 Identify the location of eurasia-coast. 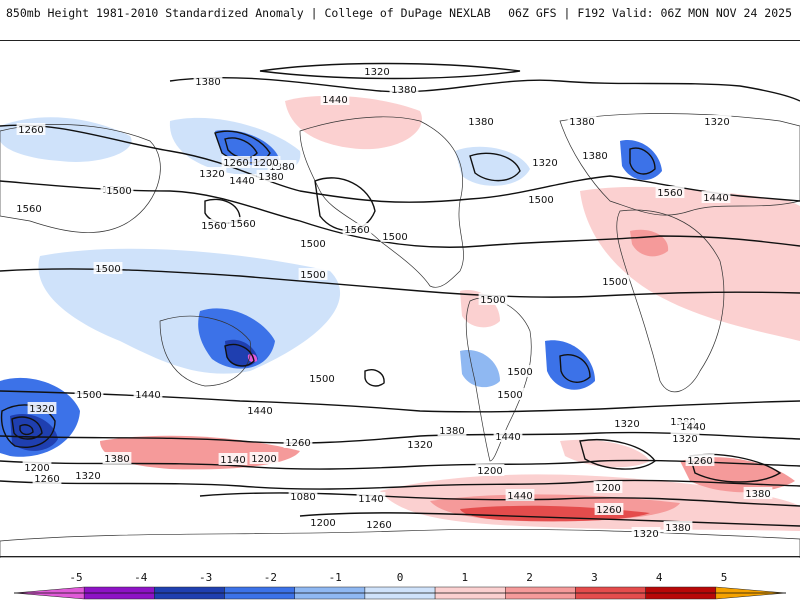
(679, 164).